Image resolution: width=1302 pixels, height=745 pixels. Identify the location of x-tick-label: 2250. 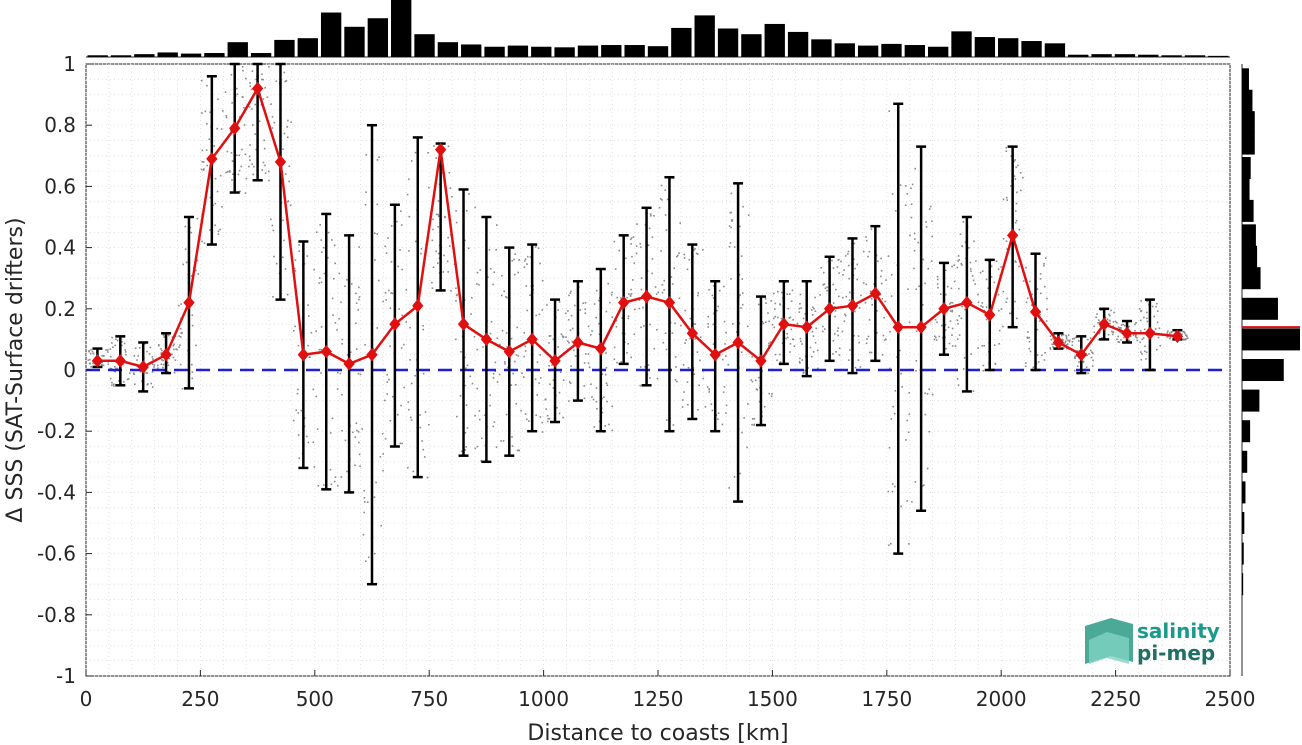
(1115, 699).